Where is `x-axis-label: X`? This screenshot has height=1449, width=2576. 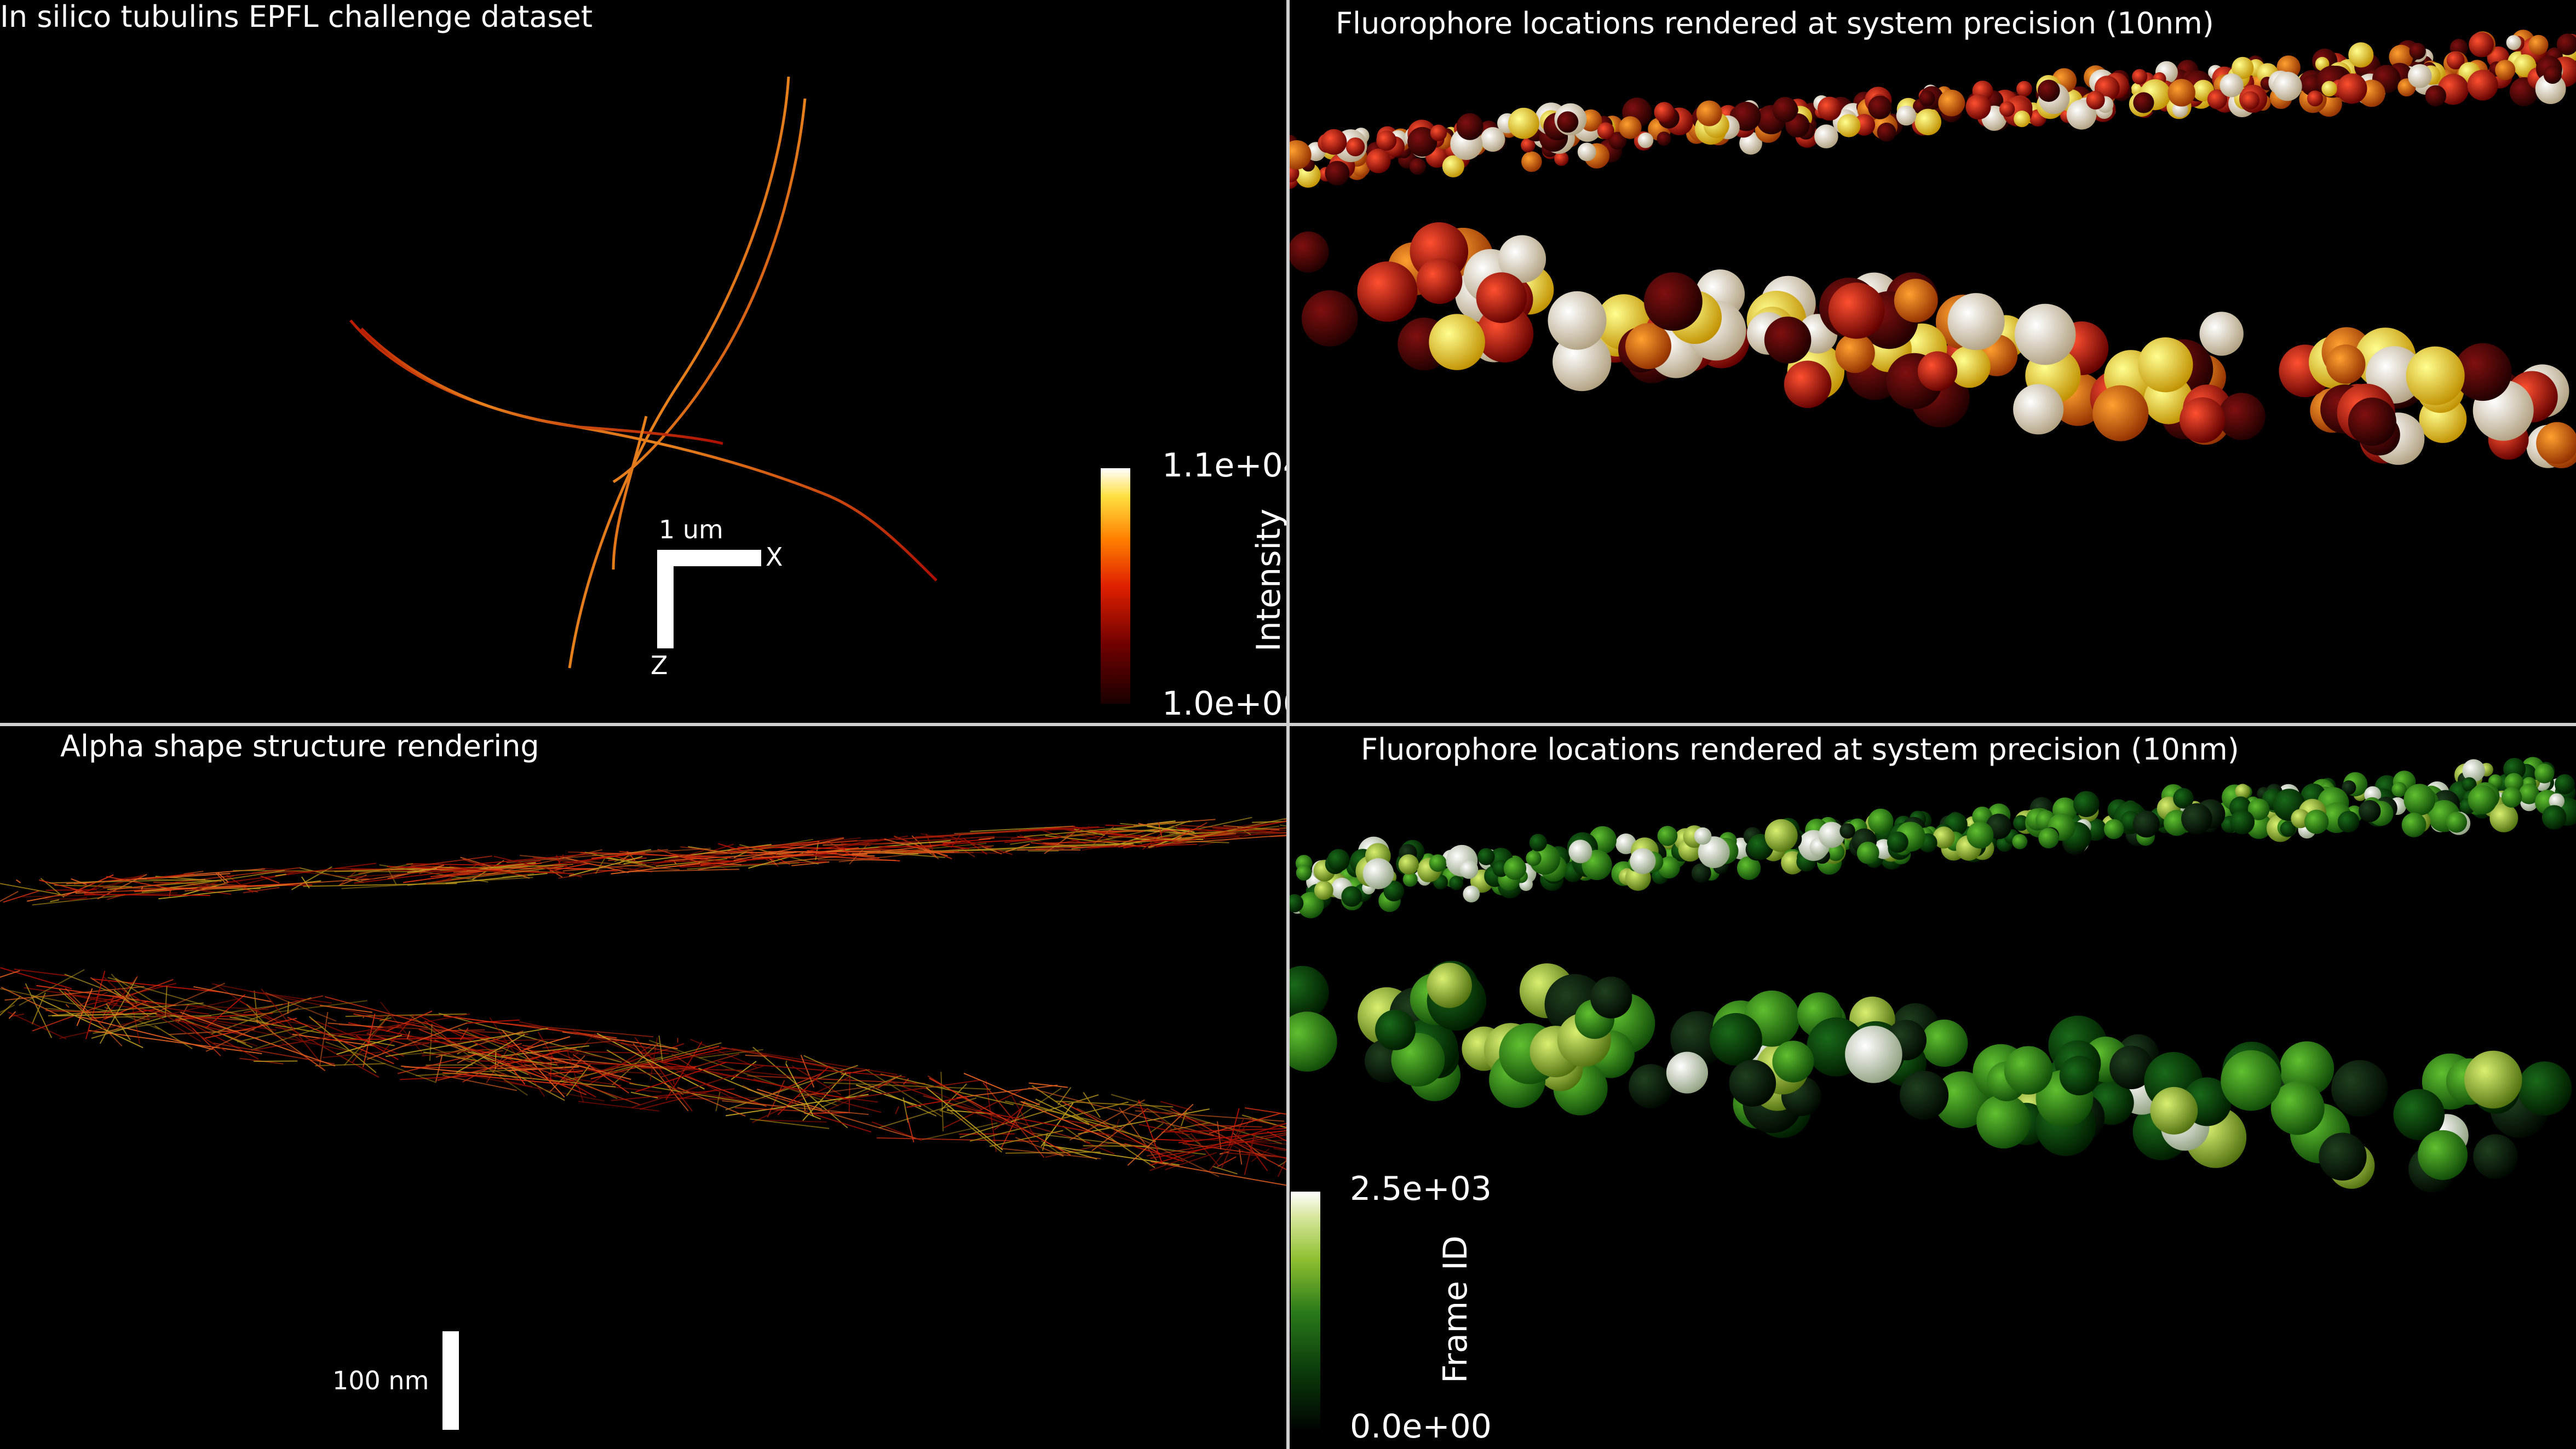
x-axis-label: X is located at coordinates (774, 557).